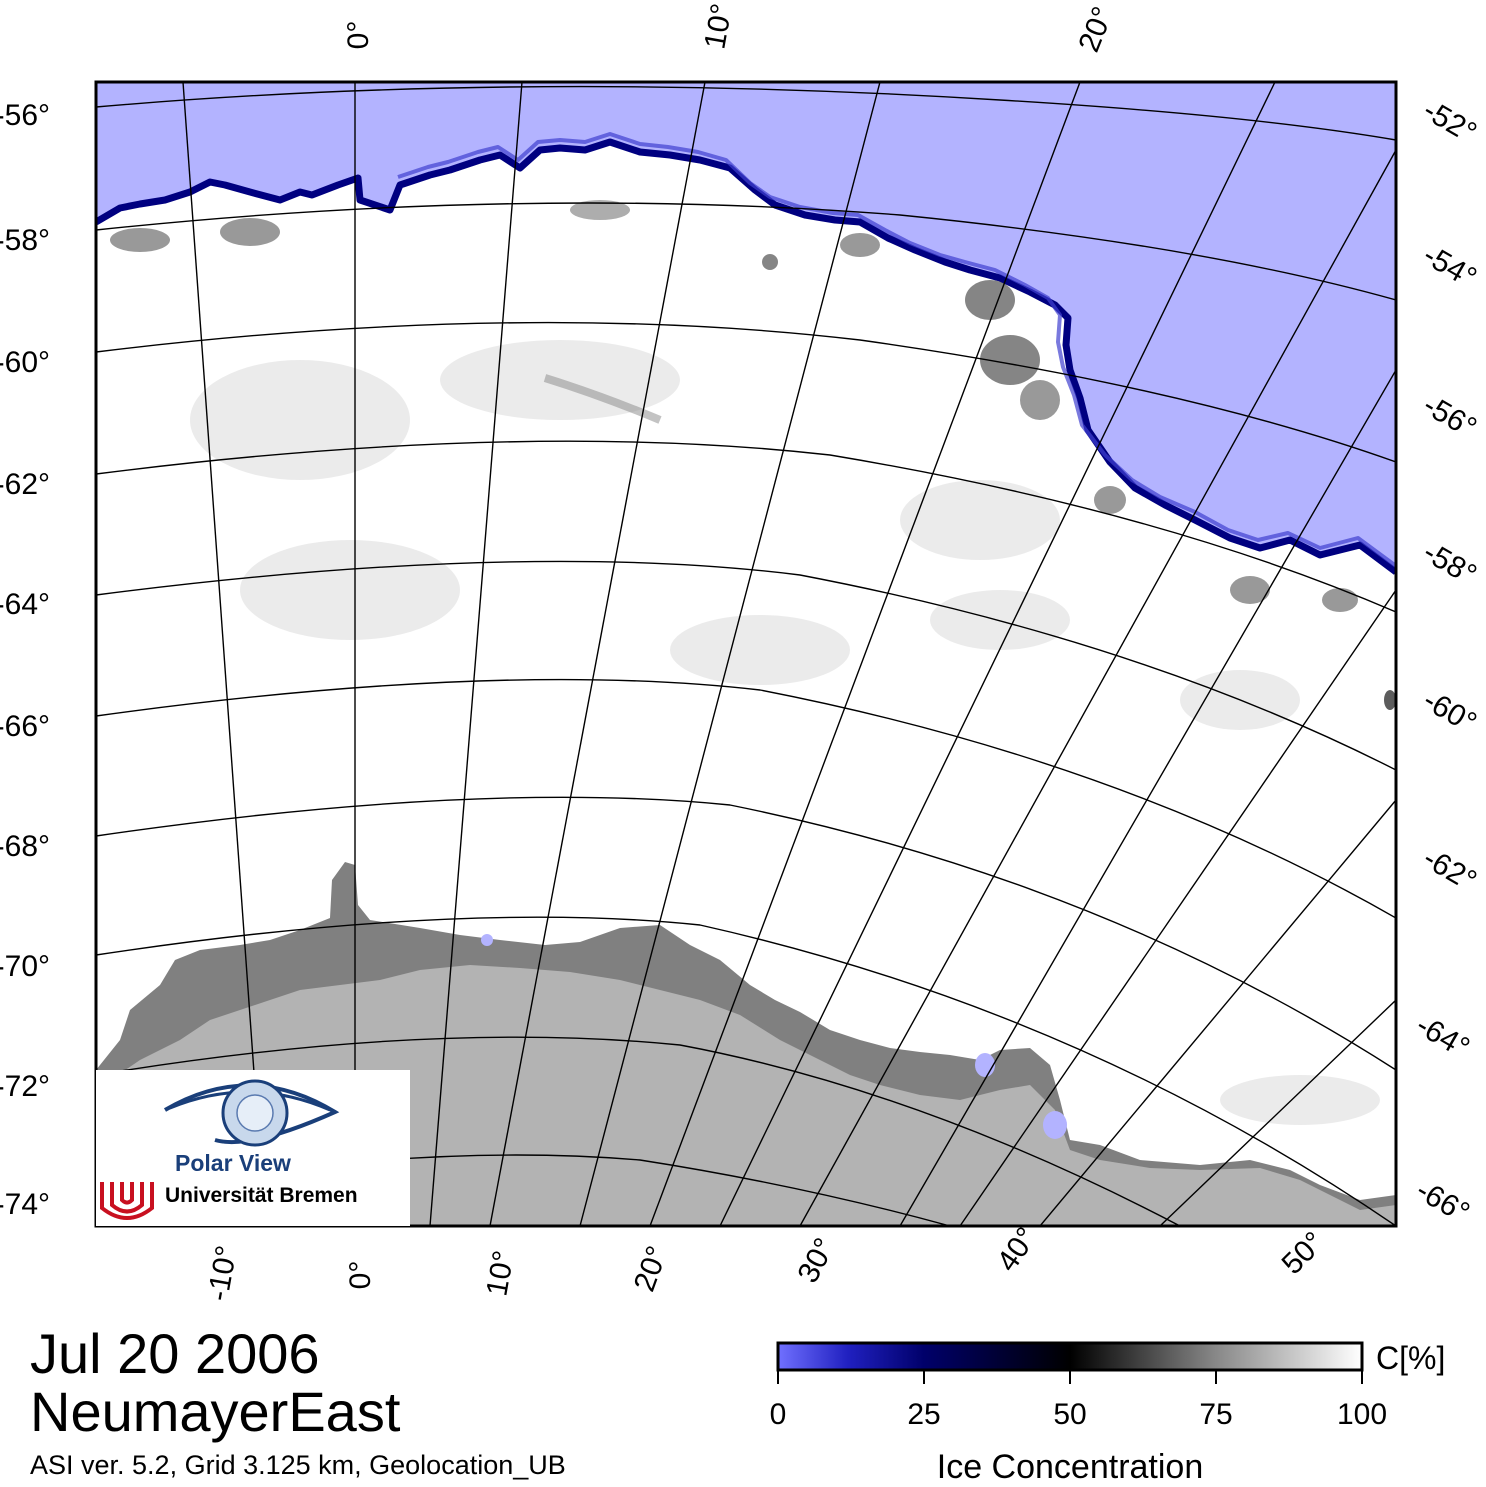 Image resolution: width=1486 pixels, height=1487 pixels. What do you see at coordinates (651, 1269) in the screenshot?
I see `lon-label-bottom: 20°` at bounding box center [651, 1269].